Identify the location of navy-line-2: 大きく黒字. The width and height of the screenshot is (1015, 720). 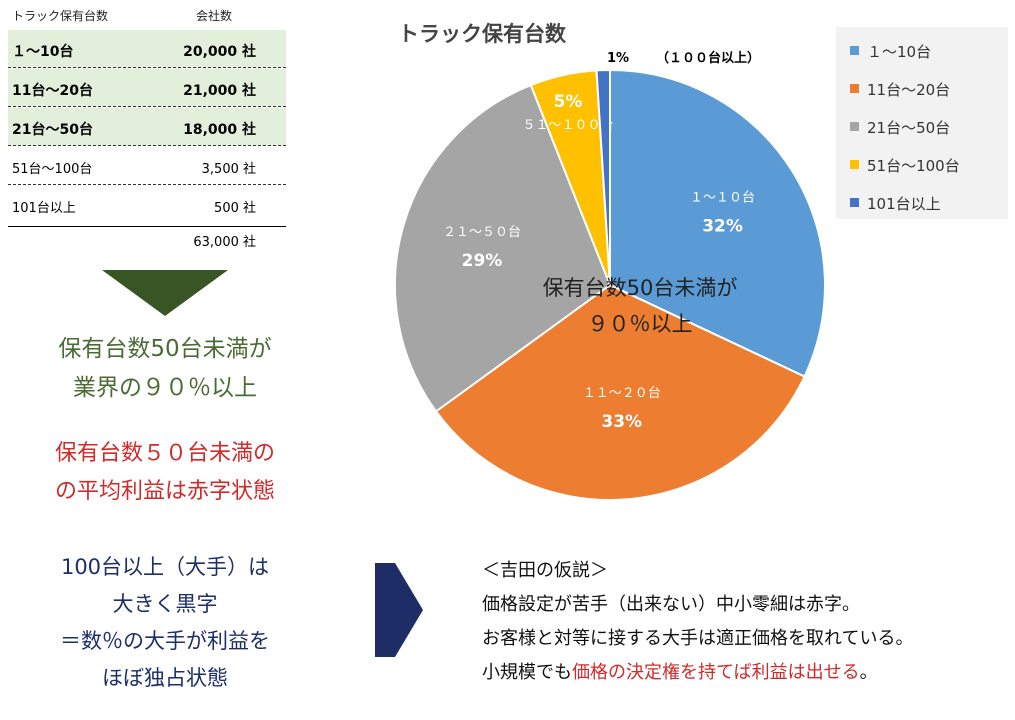
(165, 604).